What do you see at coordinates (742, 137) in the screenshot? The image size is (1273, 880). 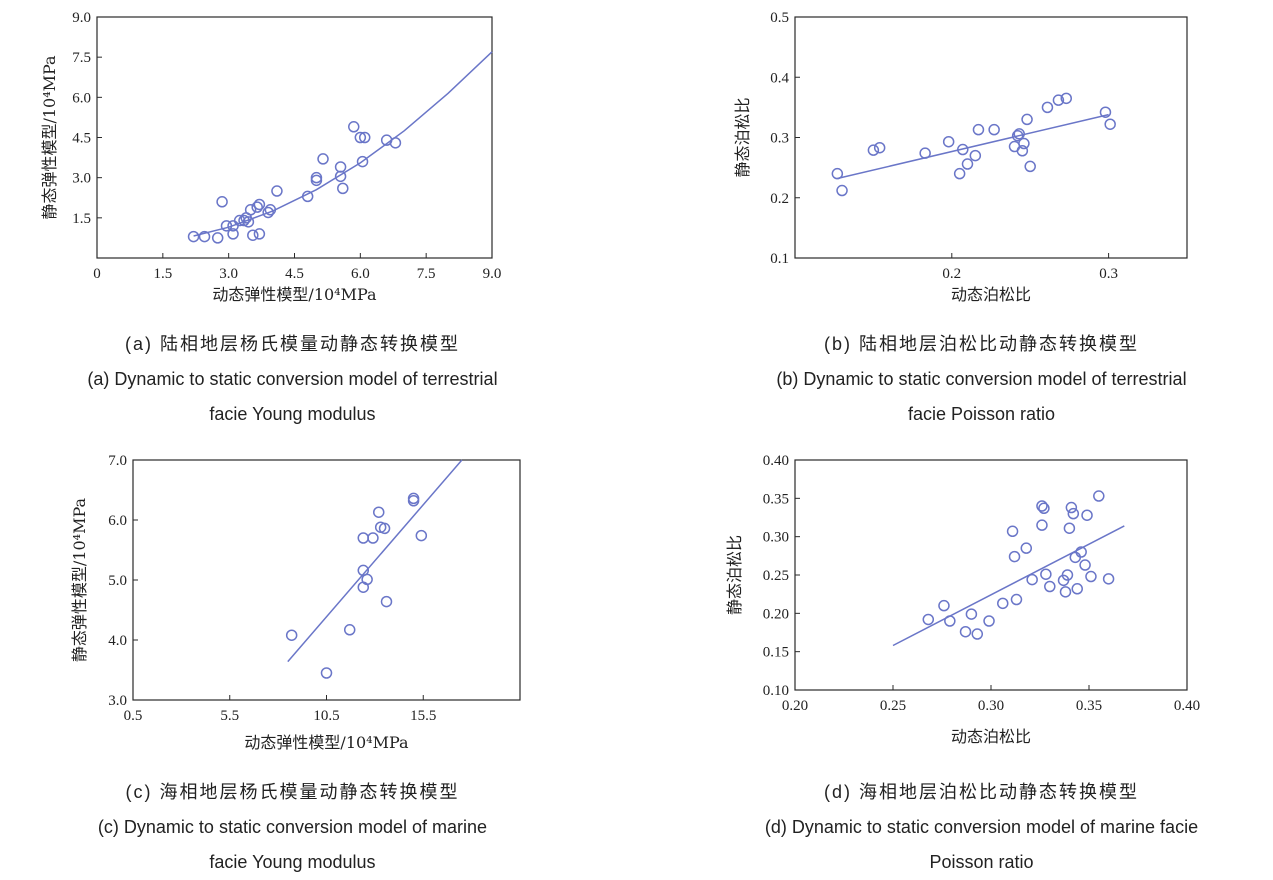 I see `y-axis-label-b: 静态泊松比` at bounding box center [742, 137].